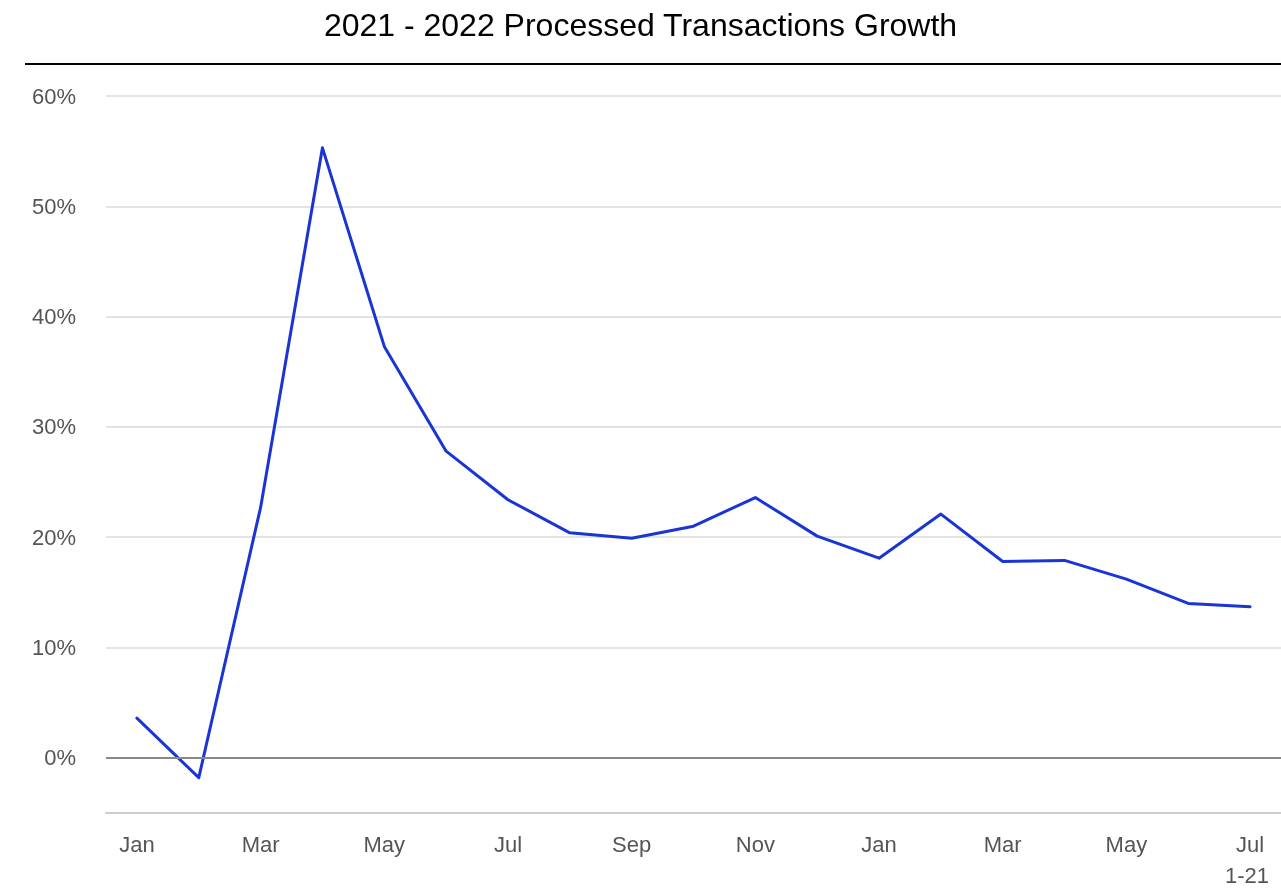 This screenshot has height=888, width=1281. Describe the element at coordinates (640, 25) in the screenshot. I see `chart-title: 2021 - 2022 Processed Transactions Growth` at that location.